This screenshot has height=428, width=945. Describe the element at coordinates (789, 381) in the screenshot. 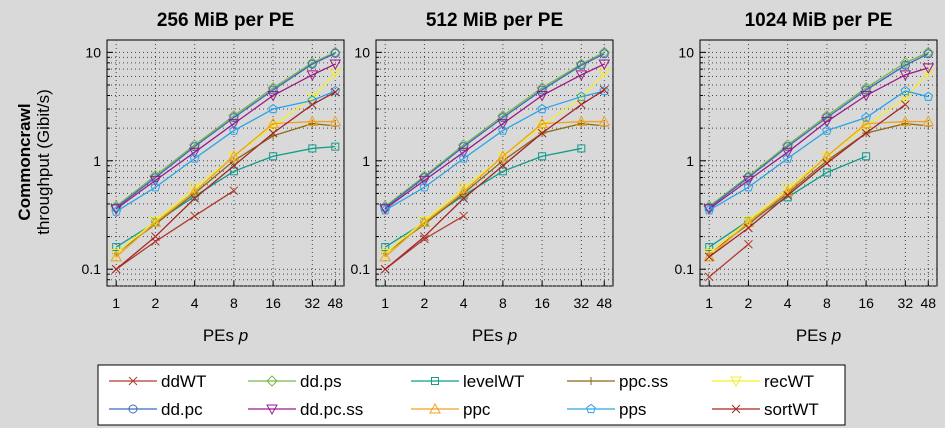

I see `legend-label: recWT` at that location.